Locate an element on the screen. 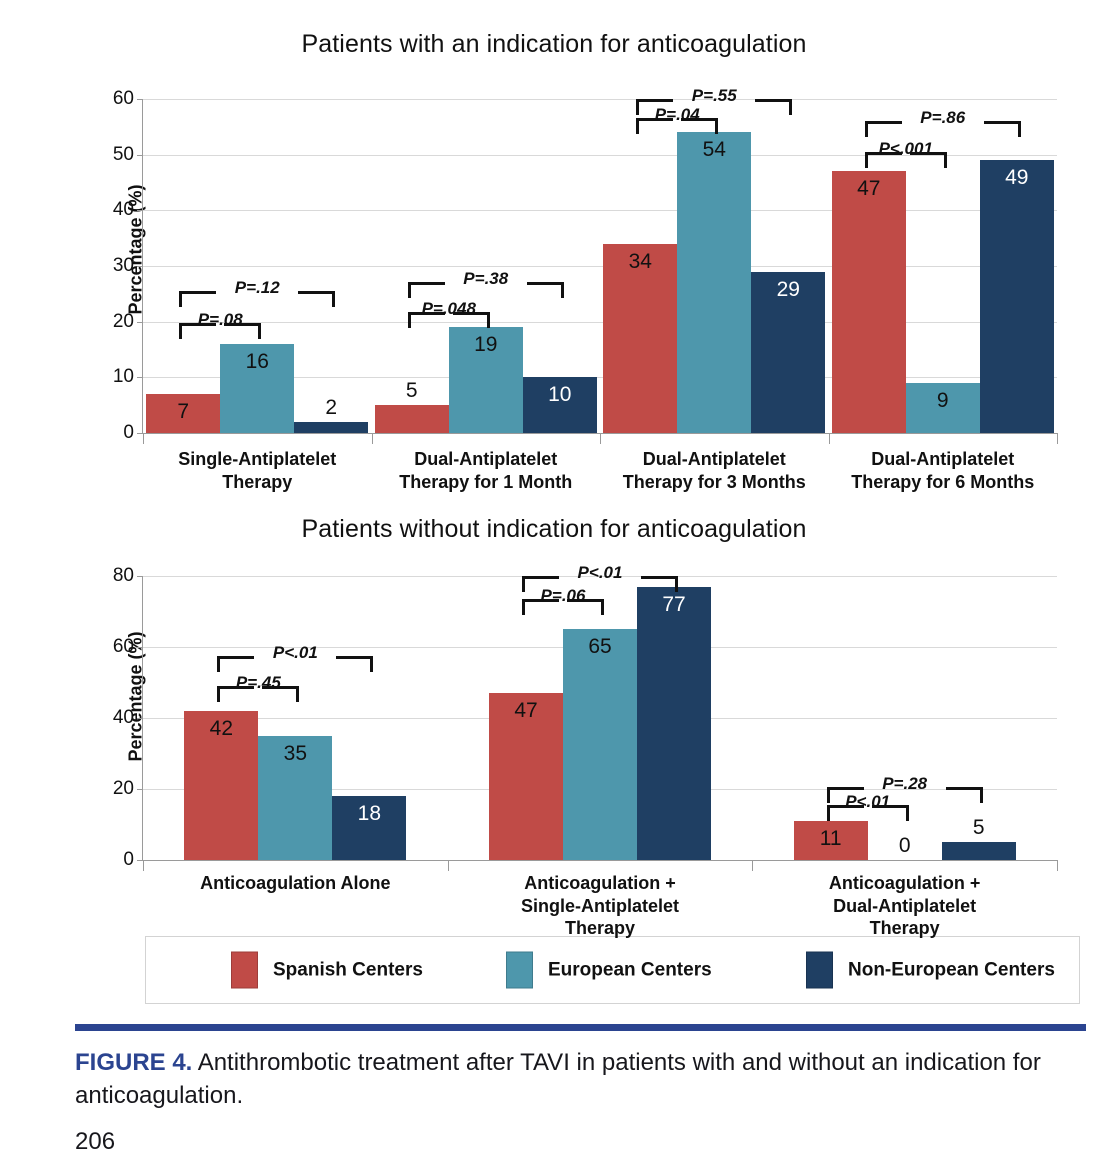  bar-value-label: 35 is located at coordinates (295, 753).